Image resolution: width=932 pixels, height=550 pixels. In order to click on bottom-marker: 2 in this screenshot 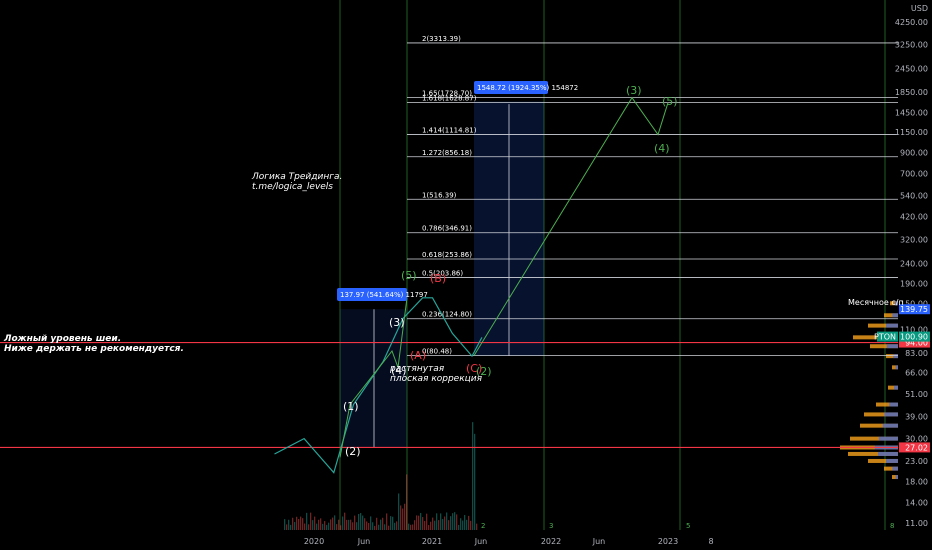, I will do `click(483, 526)`.